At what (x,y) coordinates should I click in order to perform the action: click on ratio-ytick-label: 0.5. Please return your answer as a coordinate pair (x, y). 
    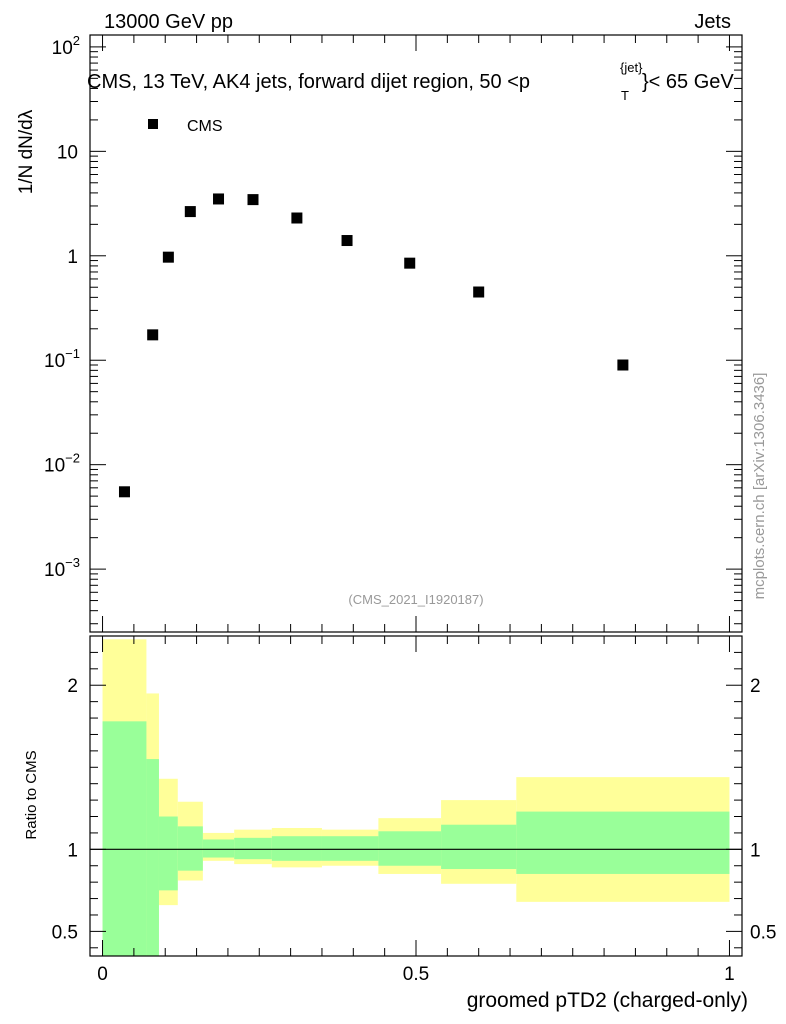
    Looking at the image, I should click on (65, 932).